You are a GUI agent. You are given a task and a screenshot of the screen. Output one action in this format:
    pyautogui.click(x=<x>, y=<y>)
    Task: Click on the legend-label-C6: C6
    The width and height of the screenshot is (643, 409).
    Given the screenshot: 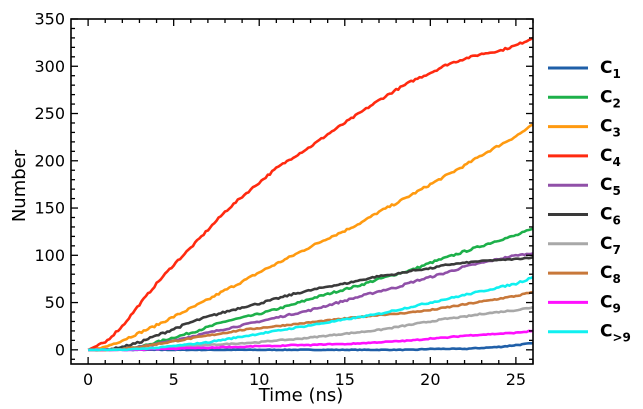 What is the action you would take?
    pyautogui.click(x=610, y=216)
    